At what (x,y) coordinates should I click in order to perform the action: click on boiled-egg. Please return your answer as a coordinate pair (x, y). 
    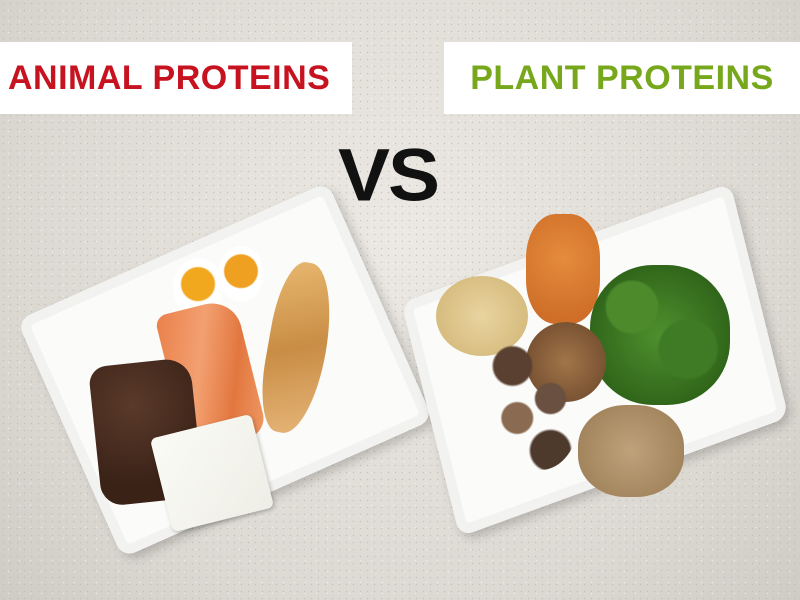
    Looking at the image, I should click on (241, 274).